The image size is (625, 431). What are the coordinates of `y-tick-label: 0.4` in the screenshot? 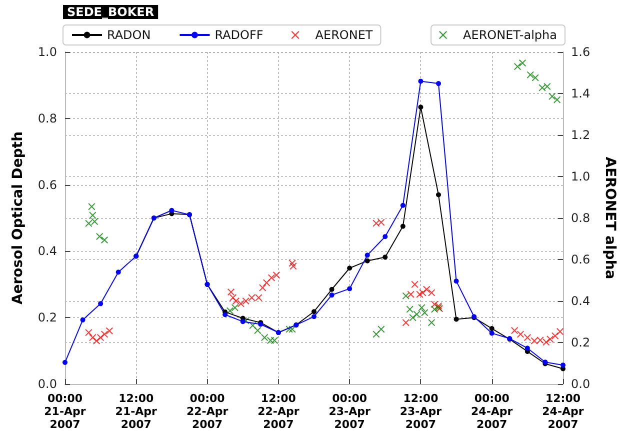 It's located at (47, 251).